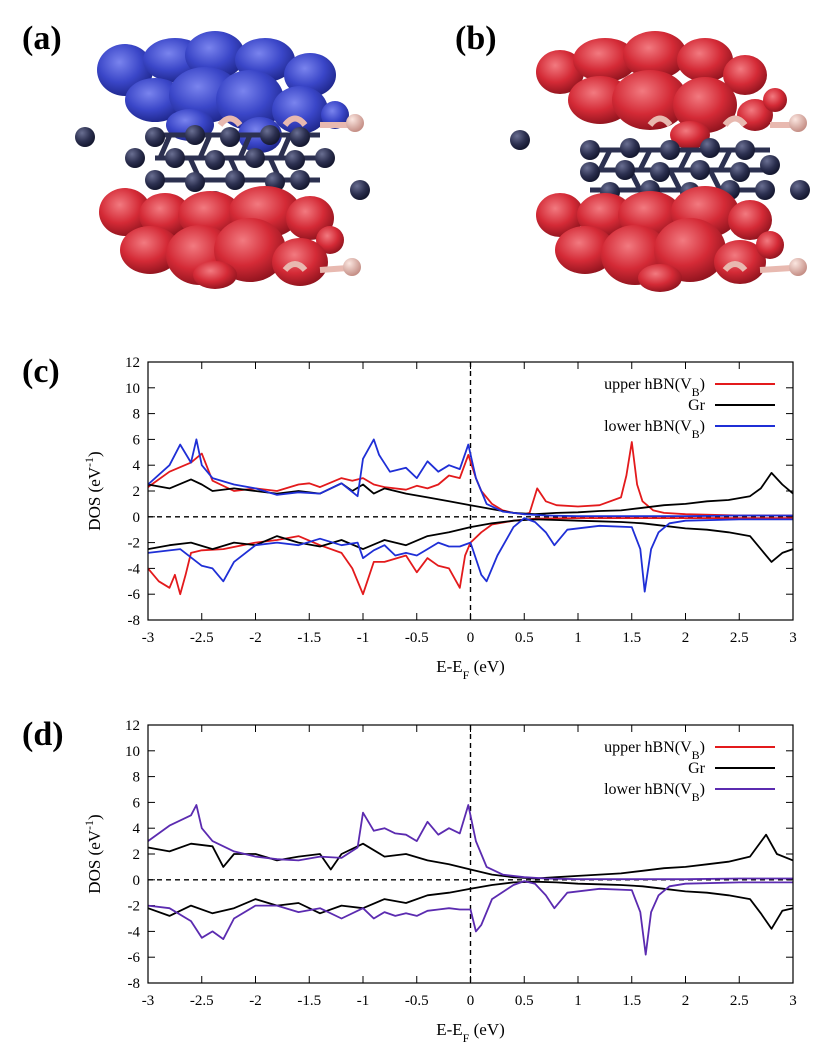  Describe the element at coordinates (222, 160) in the screenshot. I see `structure-a` at that location.